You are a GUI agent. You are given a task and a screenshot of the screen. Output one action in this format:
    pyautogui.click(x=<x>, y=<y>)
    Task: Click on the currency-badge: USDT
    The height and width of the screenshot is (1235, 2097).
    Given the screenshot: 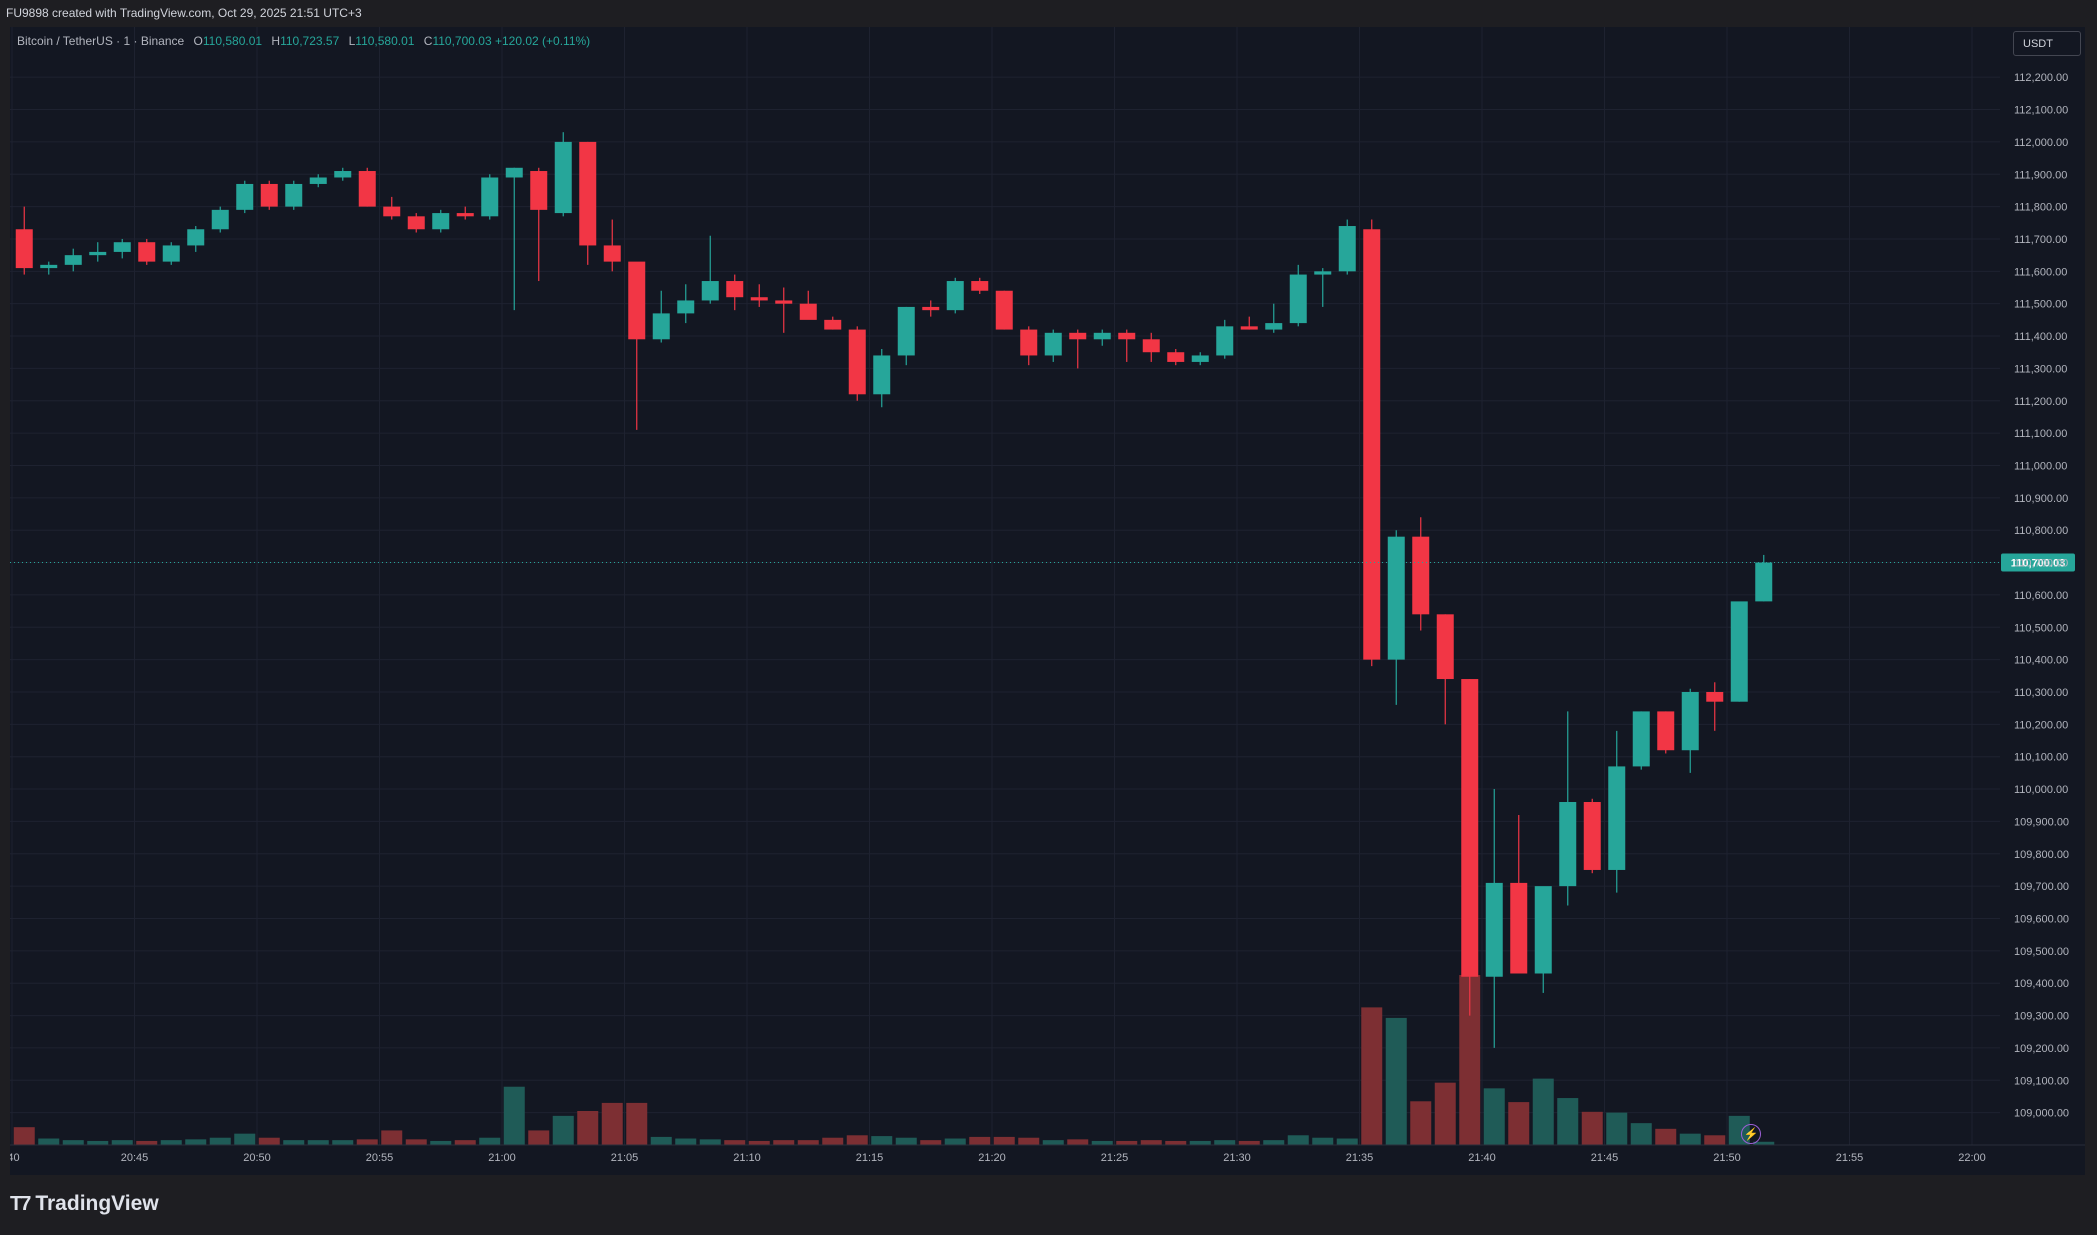 What is the action you would take?
    pyautogui.click(x=2047, y=43)
    